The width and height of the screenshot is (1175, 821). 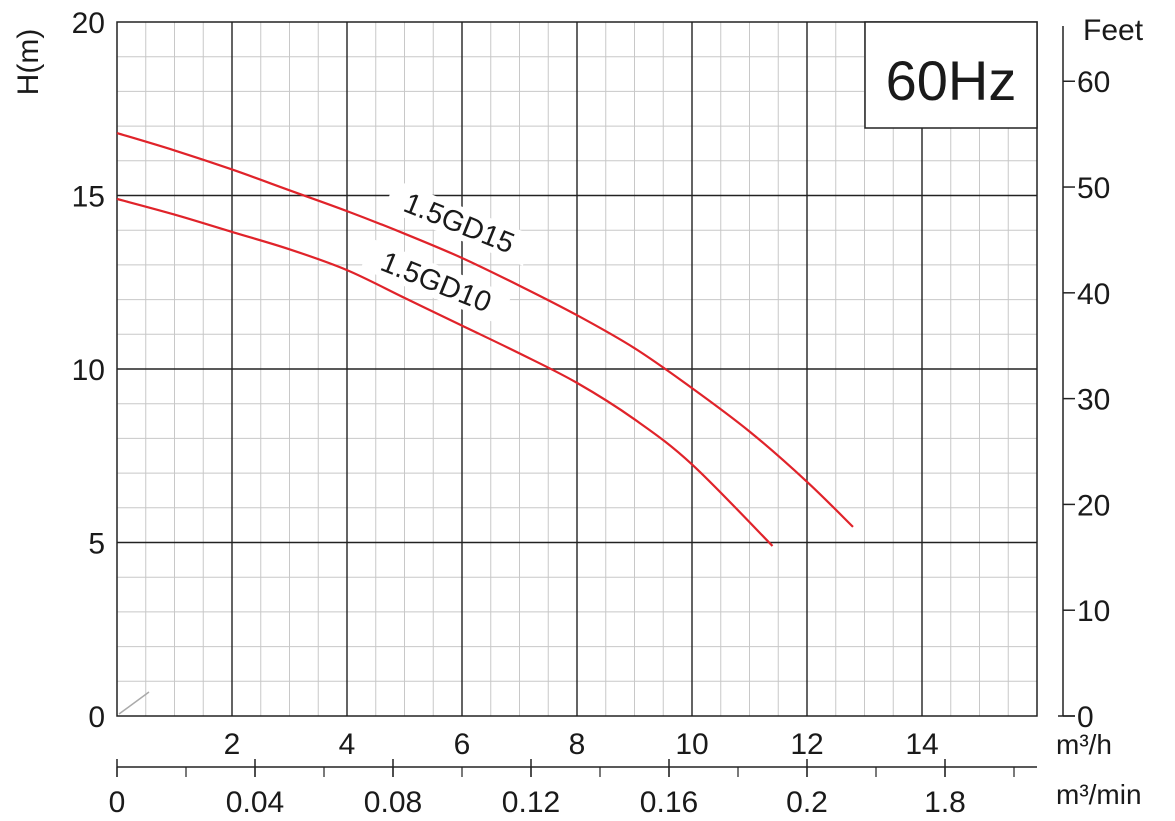 I want to click on x-tick-label: 8, so click(x=577, y=744).